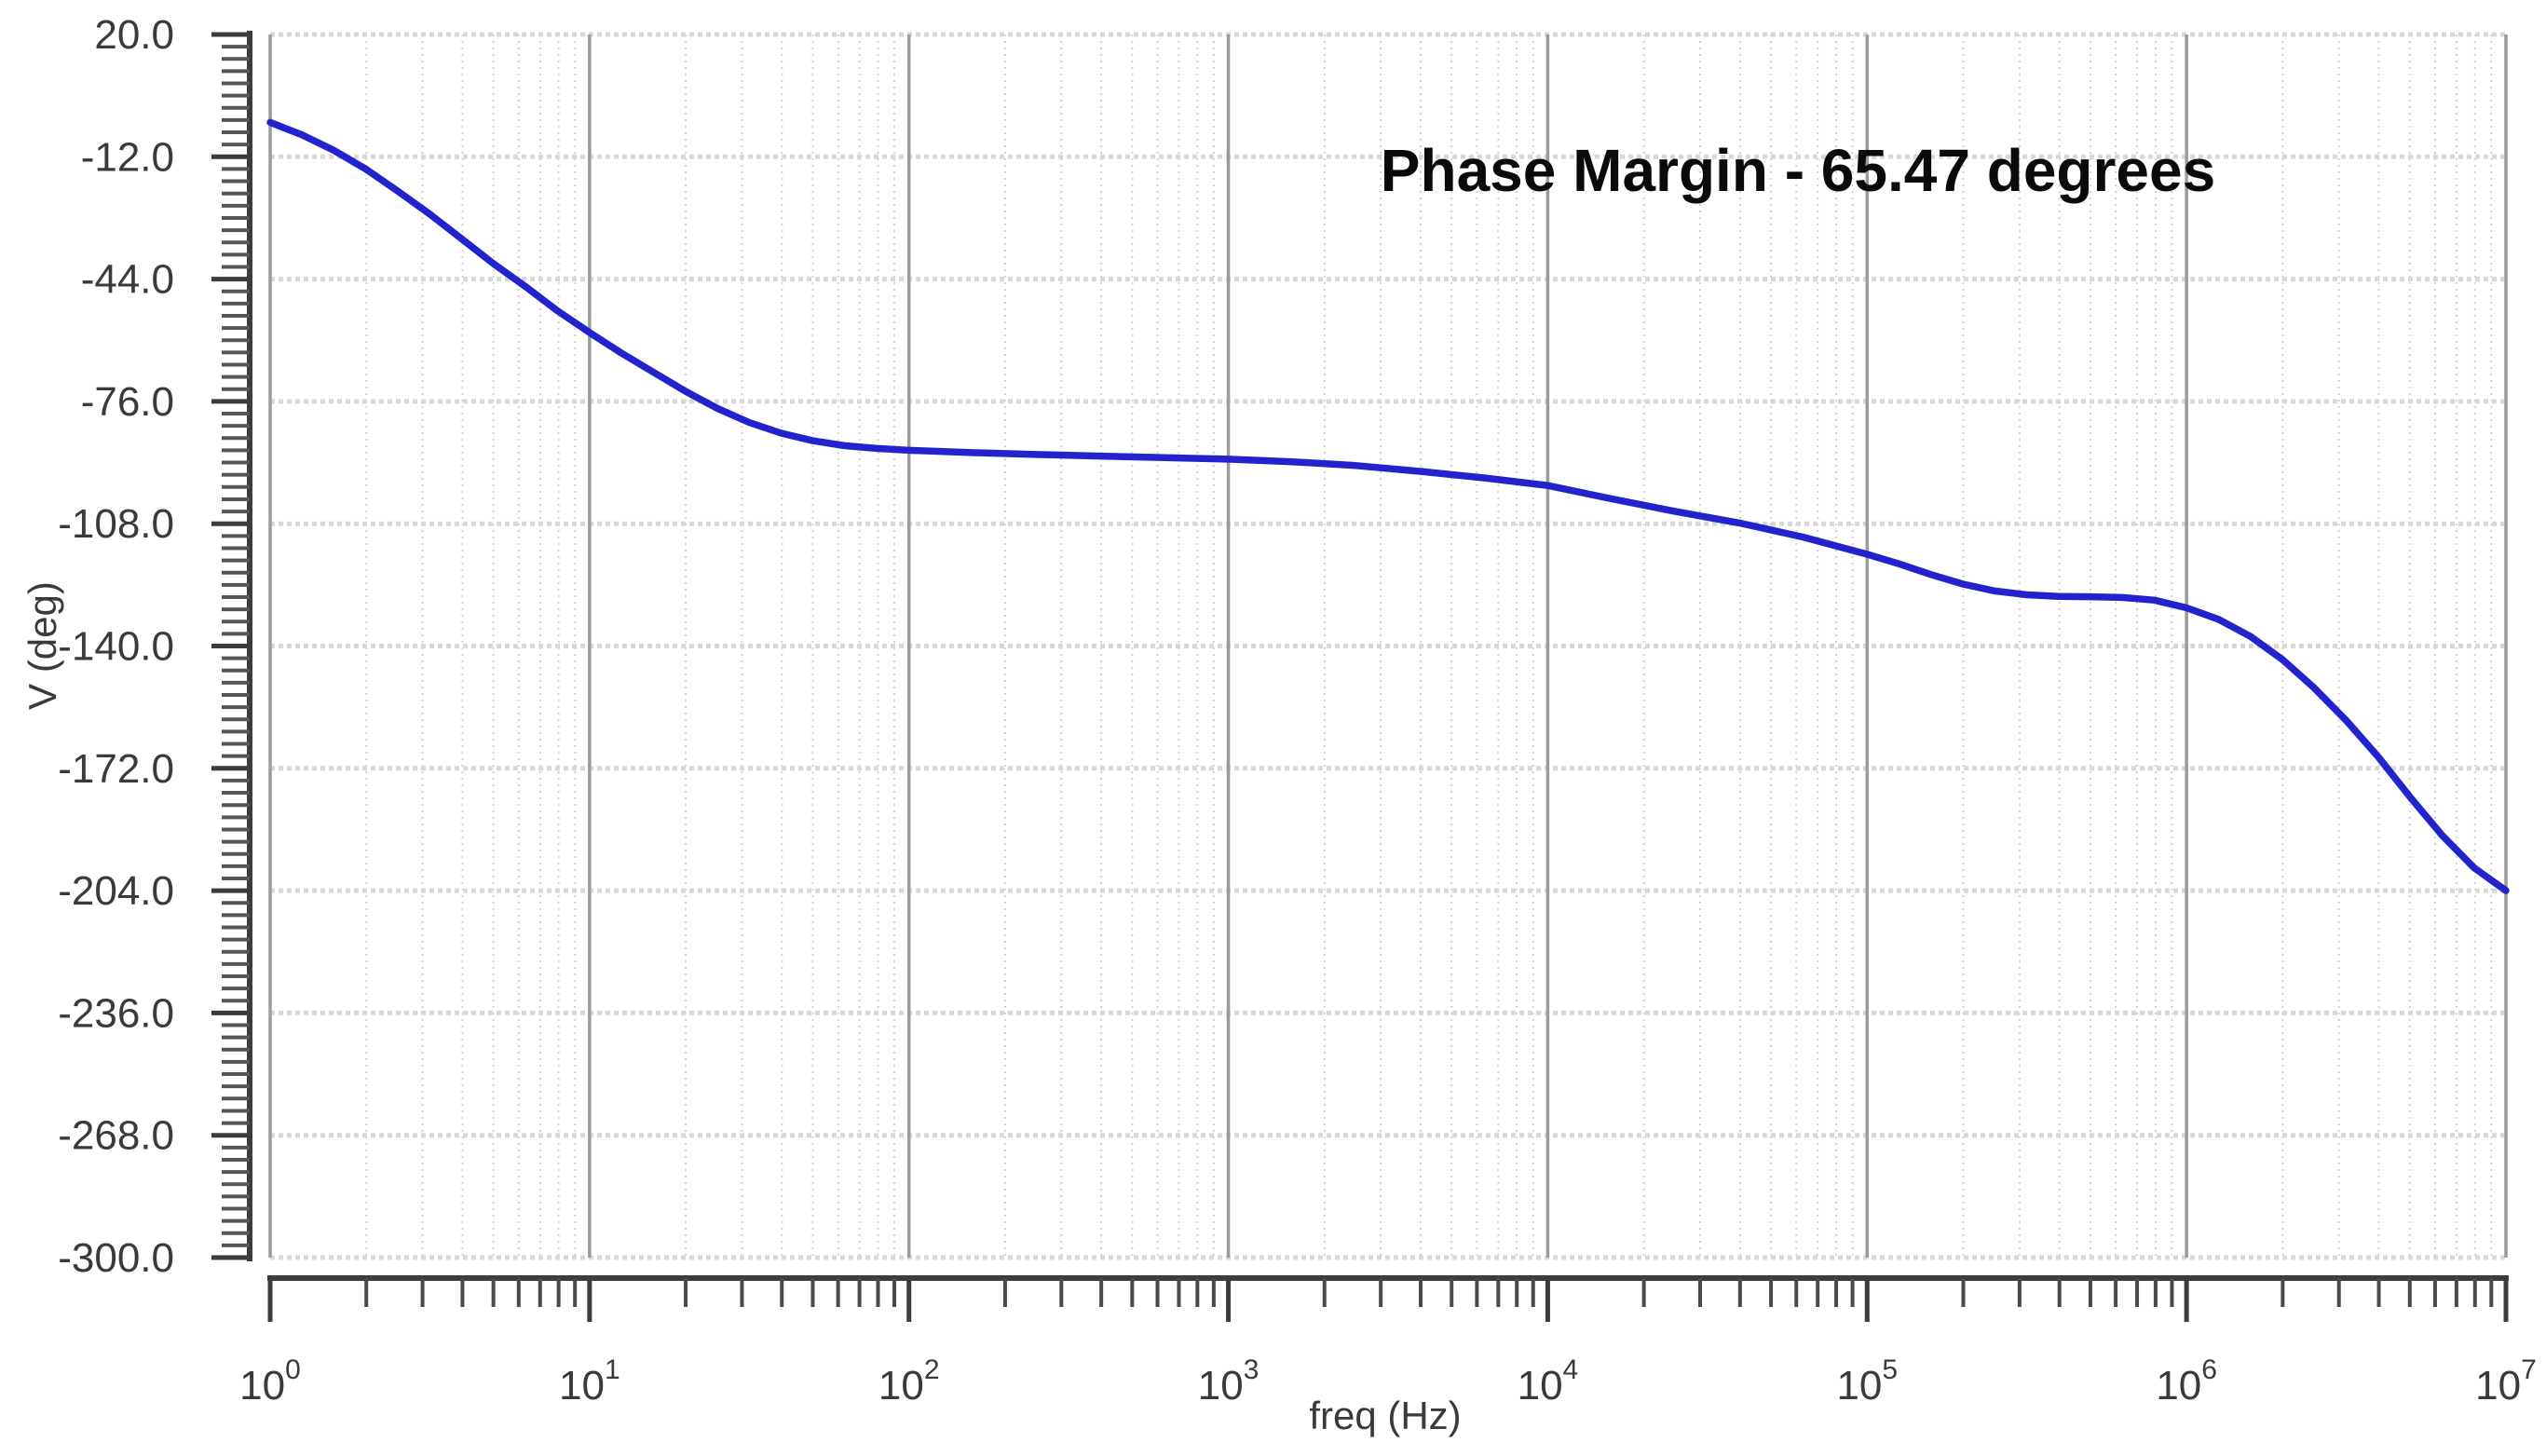 The height and width of the screenshot is (1456, 2546). I want to click on x-tick-label: 10⁴, so click(1548, 1381).